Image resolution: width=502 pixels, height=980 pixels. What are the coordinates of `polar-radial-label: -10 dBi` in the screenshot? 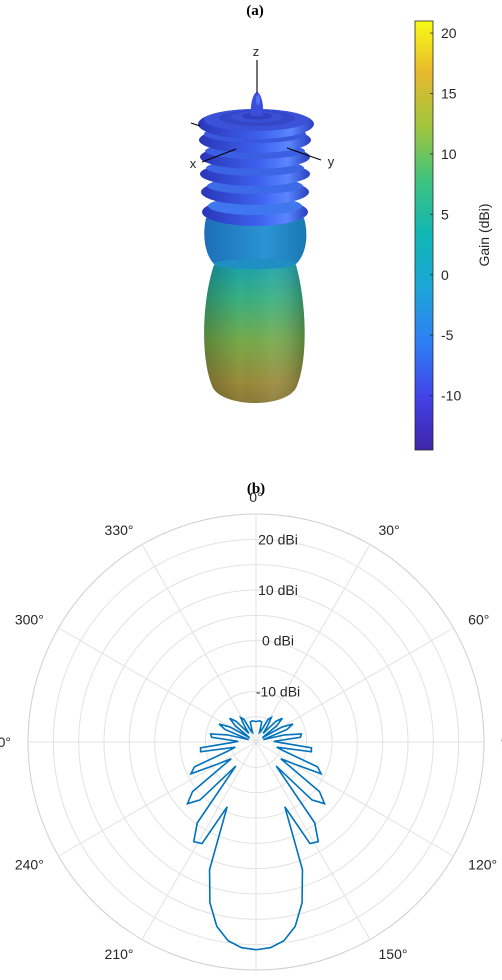 It's located at (278, 691).